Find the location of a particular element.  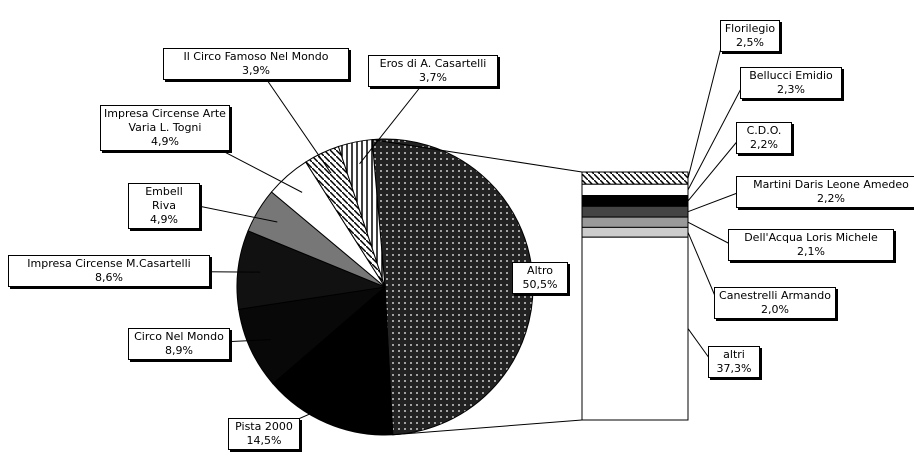

data-label: Florilegio 2,5% is located at coordinates (750, 36).